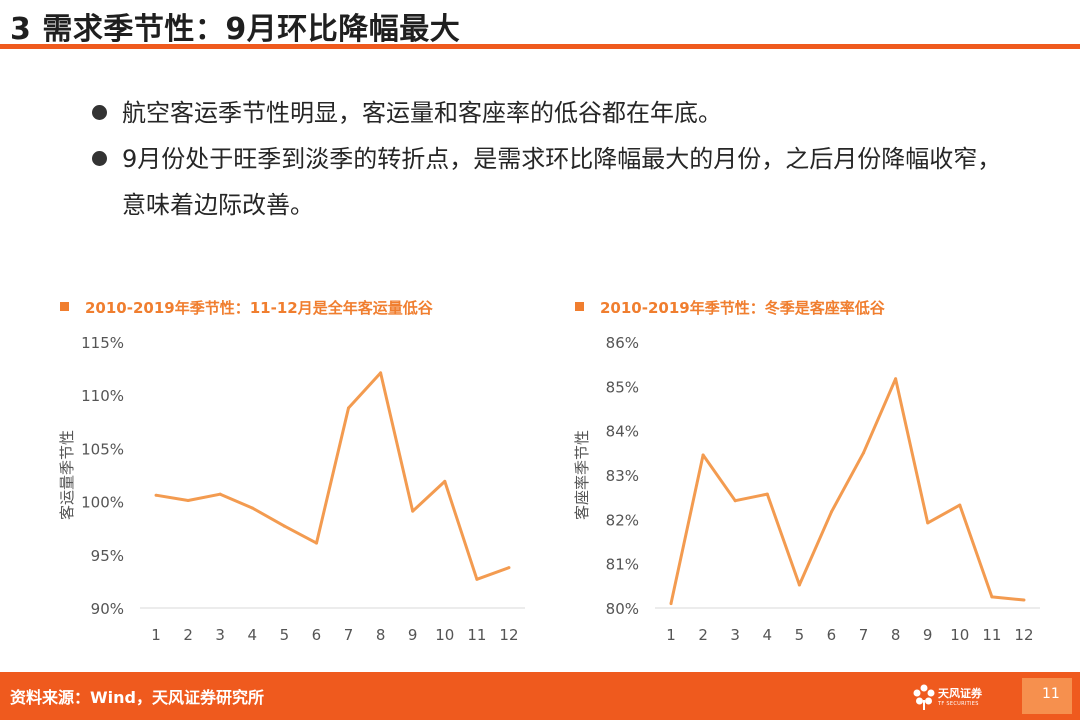  What do you see at coordinates (540, 696) in the screenshot?
I see `footer-bar: 资料来源：Wind，天风证券研究所 天风证券 TF SECURITIES 11` at bounding box center [540, 696].